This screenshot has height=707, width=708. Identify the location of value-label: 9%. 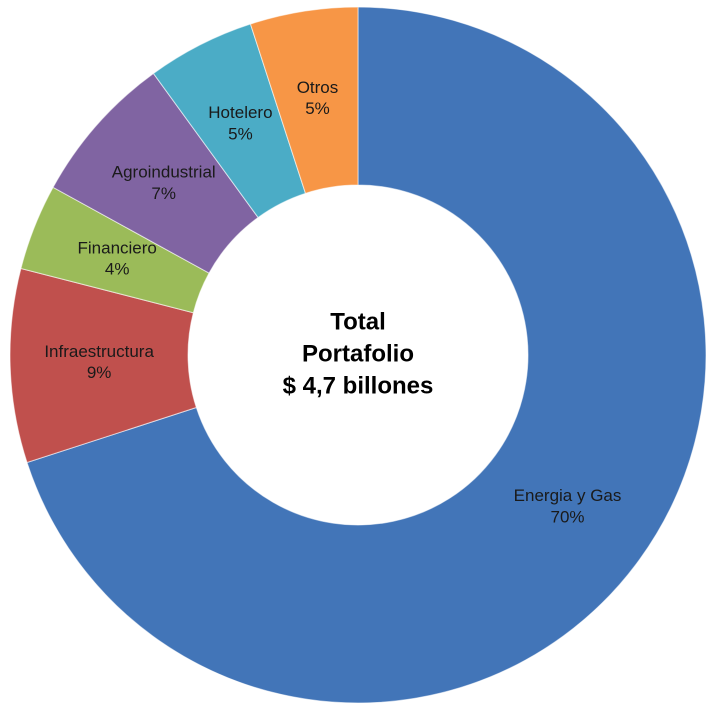
(99, 373).